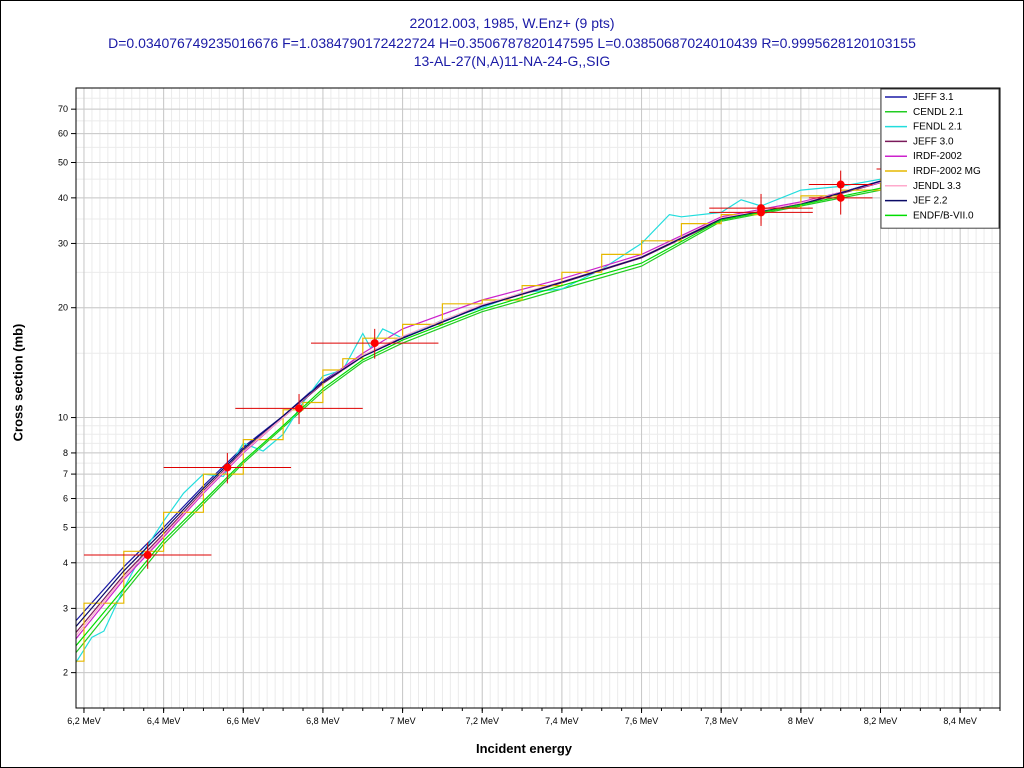 The height and width of the screenshot is (768, 1024). What do you see at coordinates (63, 243) in the screenshot?
I see `y-tick-label: 30` at bounding box center [63, 243].